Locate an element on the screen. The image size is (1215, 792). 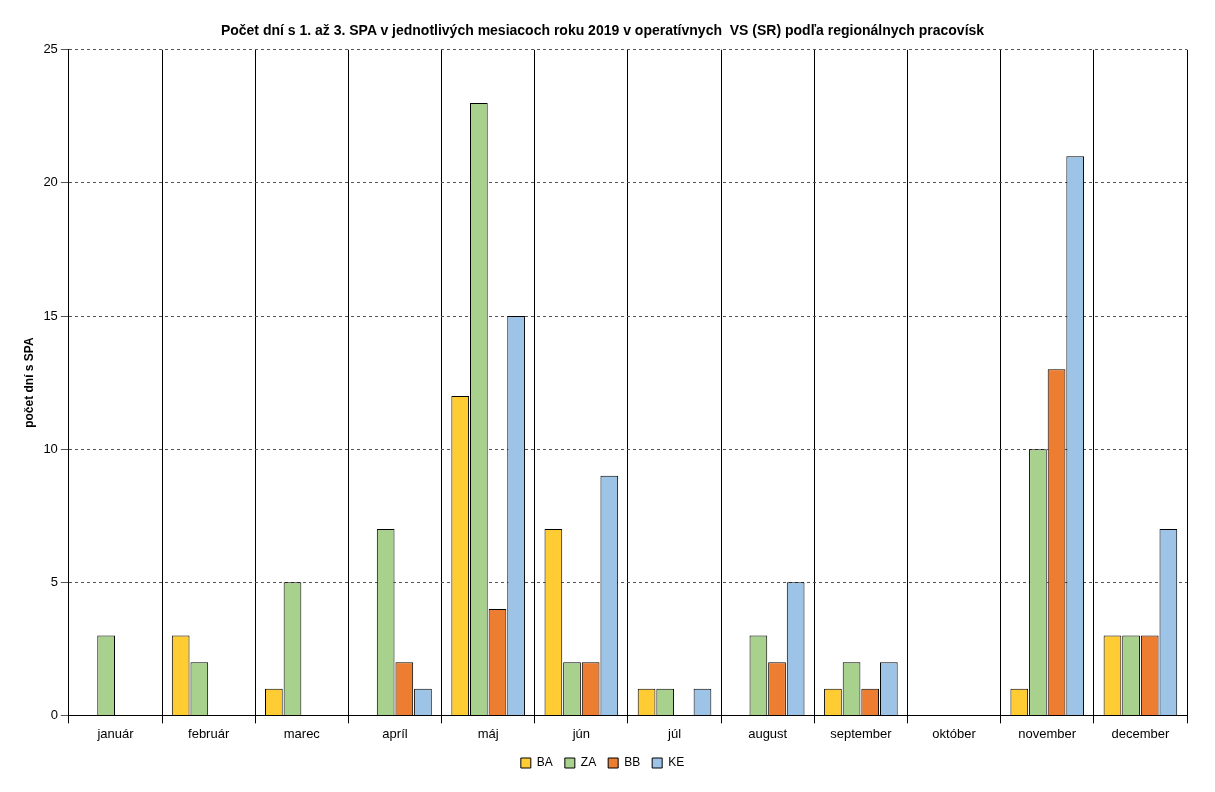
x-tick-label: júl is located at coordinates (674, 733).